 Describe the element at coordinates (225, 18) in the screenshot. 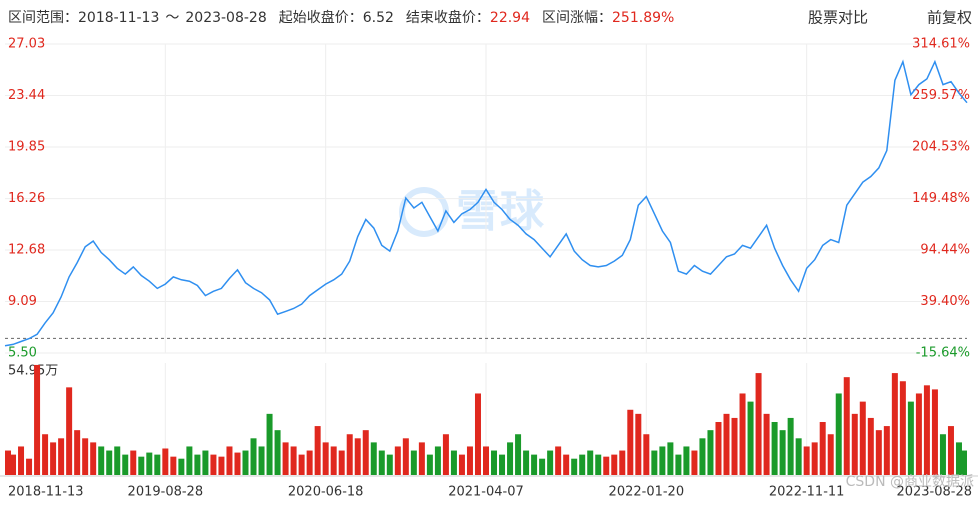

I see `end-date: 2023-08-28` at that location.